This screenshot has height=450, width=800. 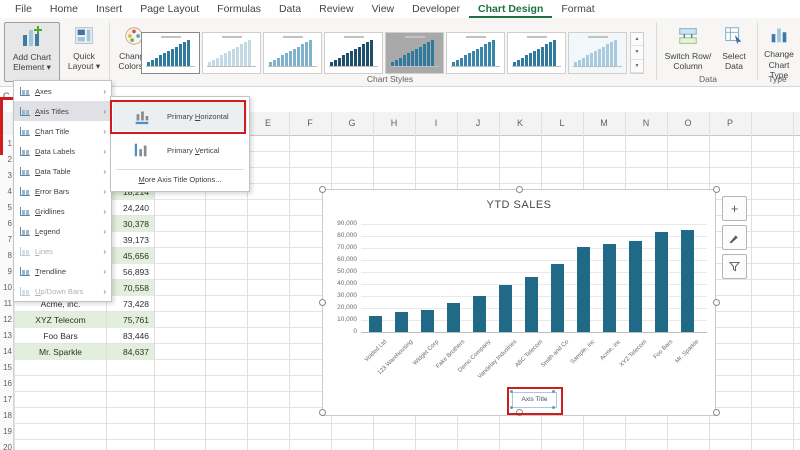 I want to click on cell-sales-value: 39,173, so click(x=136, y=240).